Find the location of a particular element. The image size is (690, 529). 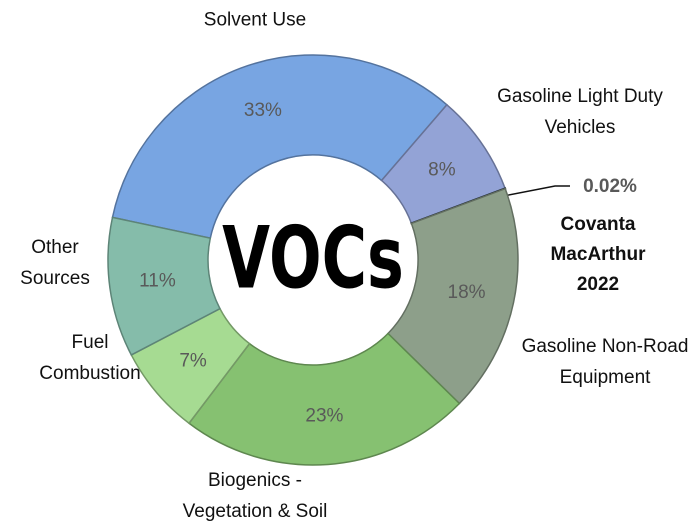

value-label: 8% is located at coordinates (442, 169).